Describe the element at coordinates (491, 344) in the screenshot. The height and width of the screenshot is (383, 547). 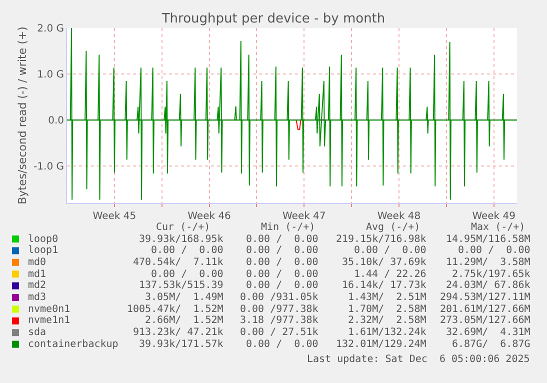
I see `text: 6.87G/ 6.87G` at that location.